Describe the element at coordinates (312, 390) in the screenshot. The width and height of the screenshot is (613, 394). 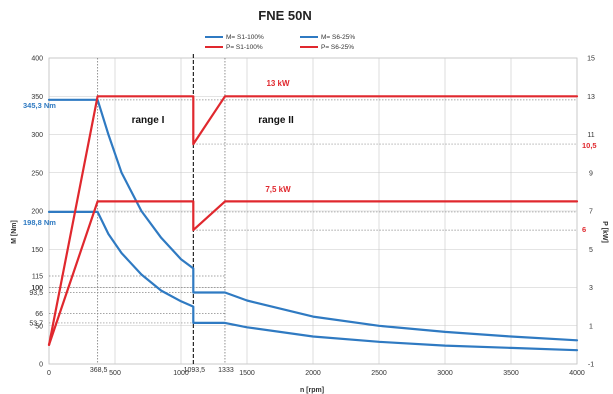
I see `x-axis-label: n [rpm]` at that location.